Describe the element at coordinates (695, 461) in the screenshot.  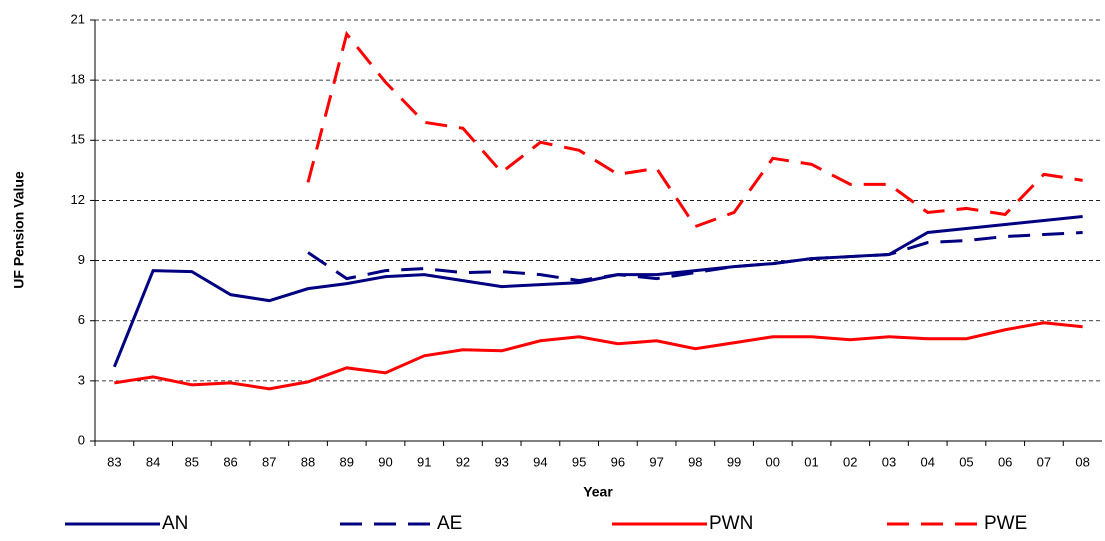
I see `x-tick-label: 98` at that location.